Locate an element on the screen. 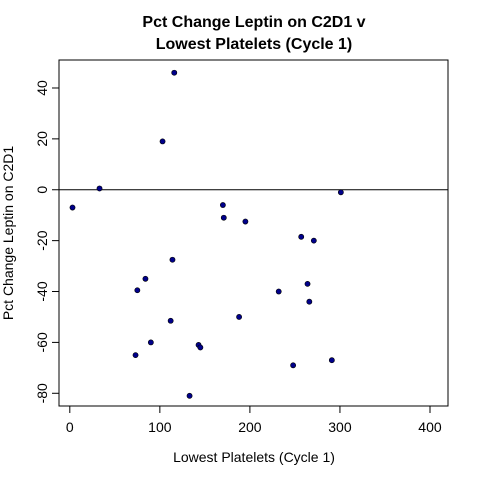 This screenshot has width=480, height=480. x-tick-label: 400 is located at coordinates (430, 427).